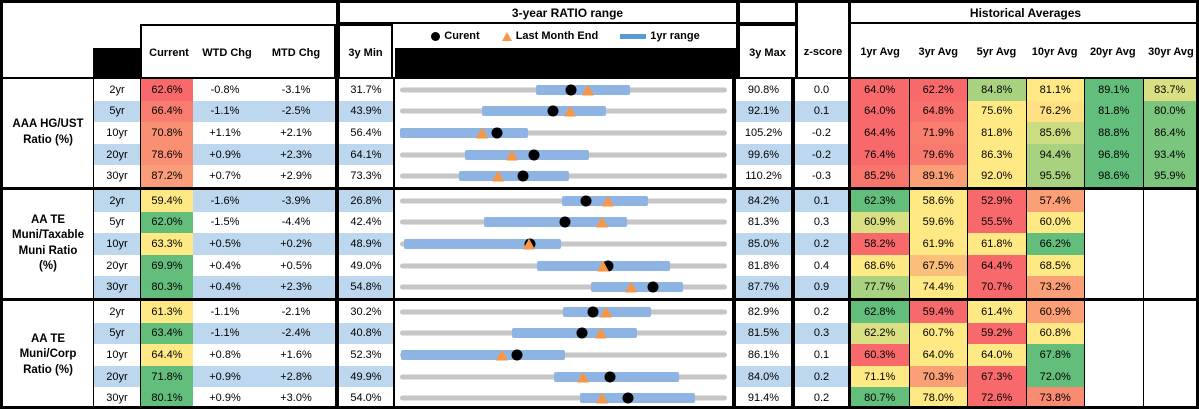 The width and height of the screenshot is (1199, 409). I want to click on min-3y-cell: 26.8%, so click(367, 200).